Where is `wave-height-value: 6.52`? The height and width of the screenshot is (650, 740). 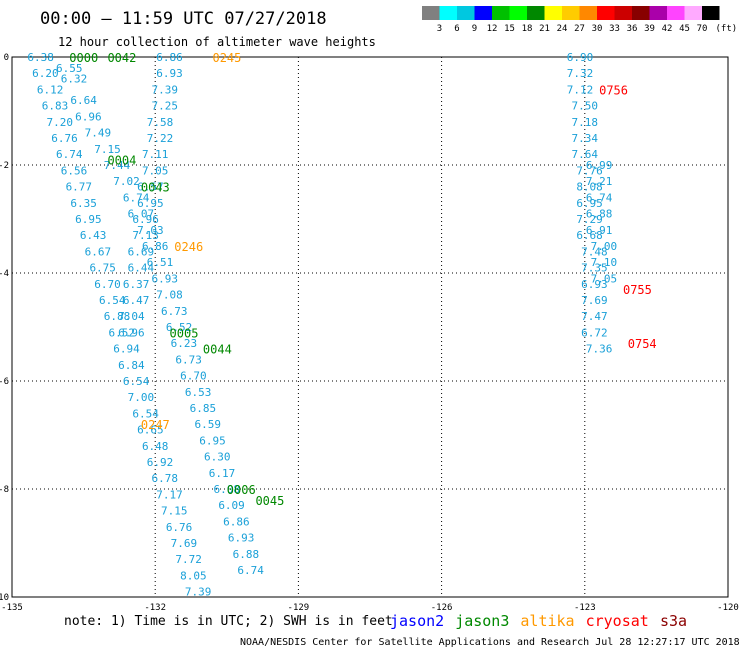
wave-height-value: 6.52 is located at coordinates (179, 327).